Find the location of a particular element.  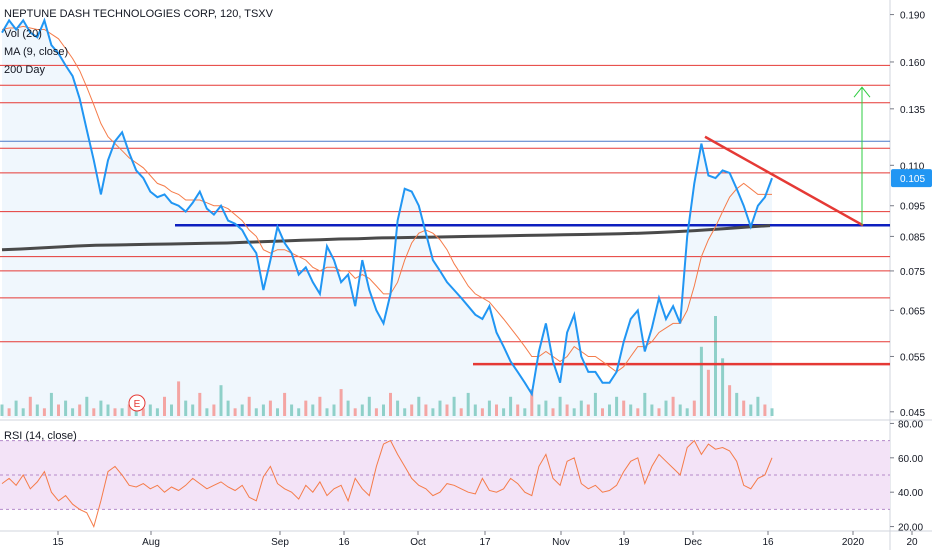

time-tick-label: 19 is located at coordinates (624, 542).